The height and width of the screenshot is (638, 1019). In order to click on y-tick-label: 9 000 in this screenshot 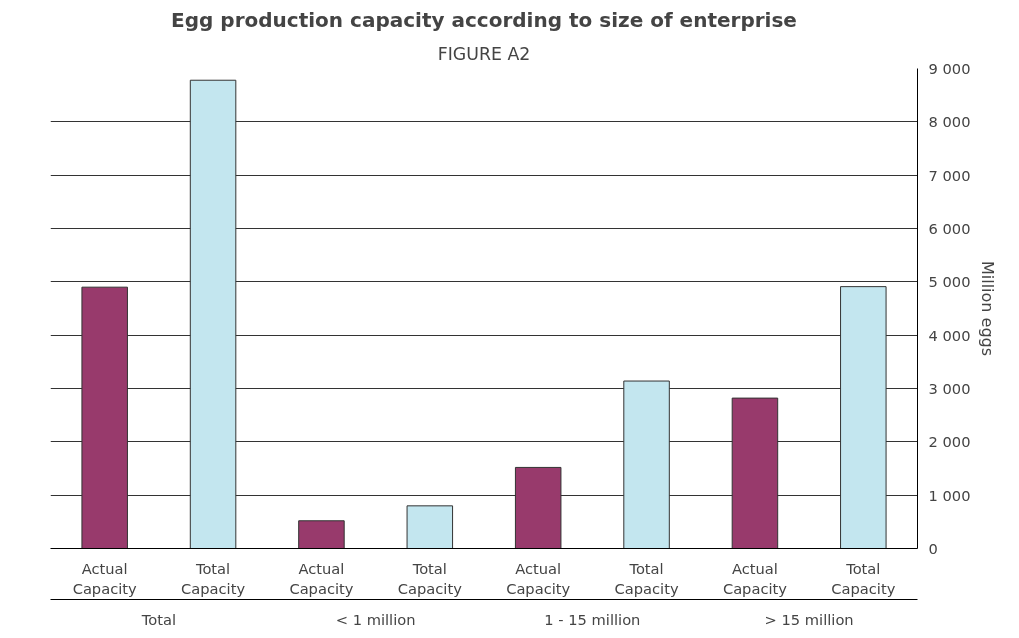, I will do `click(949, 68)`.